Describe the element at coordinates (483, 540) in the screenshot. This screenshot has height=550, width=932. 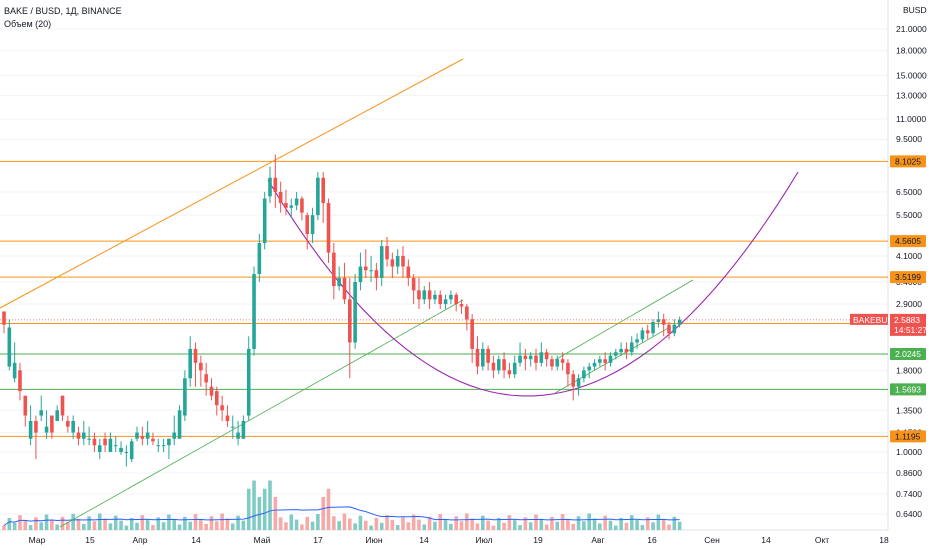
I see `x-tick-label: Июл` at that location.